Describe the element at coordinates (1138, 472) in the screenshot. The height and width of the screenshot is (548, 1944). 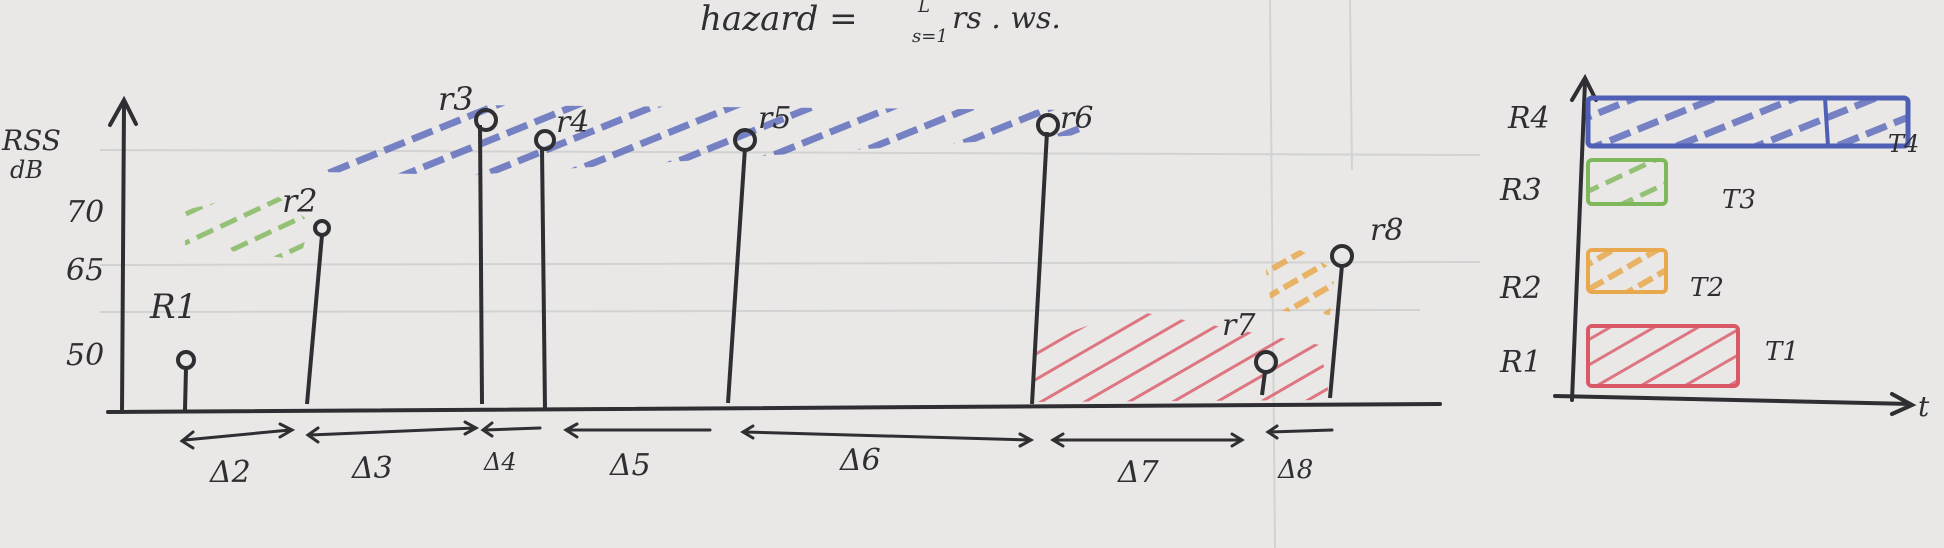
I see `interval-d7: Δ7` at that location.